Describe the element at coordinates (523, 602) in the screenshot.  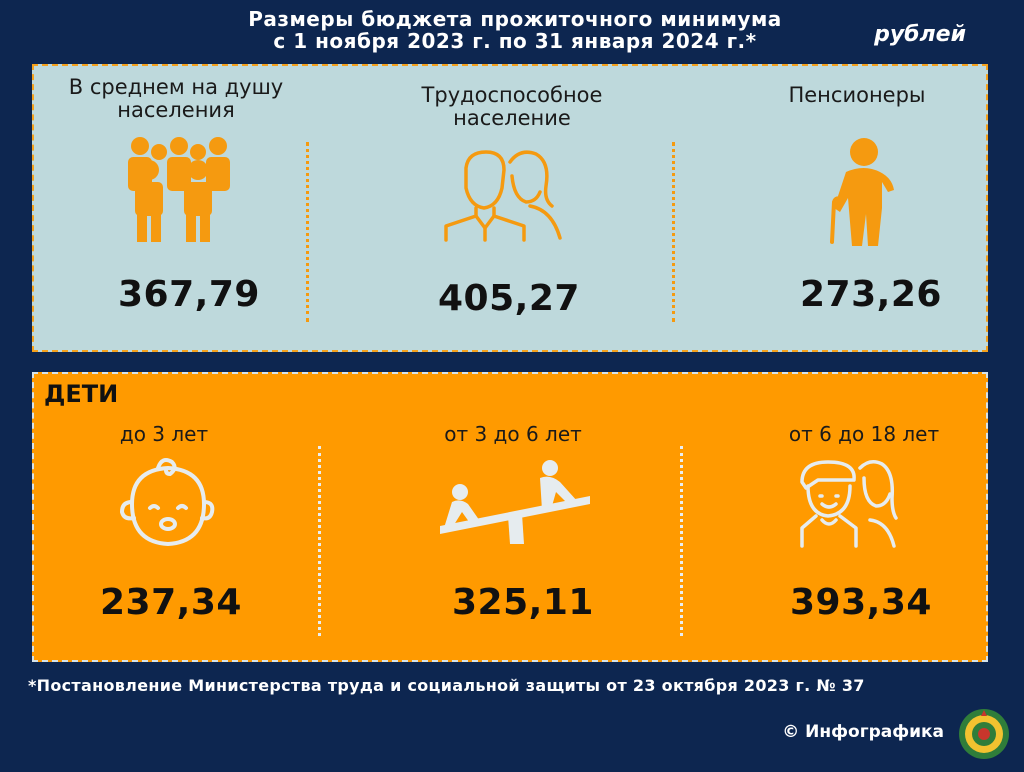
I see `age-3-6-value: 325,11` at that location.